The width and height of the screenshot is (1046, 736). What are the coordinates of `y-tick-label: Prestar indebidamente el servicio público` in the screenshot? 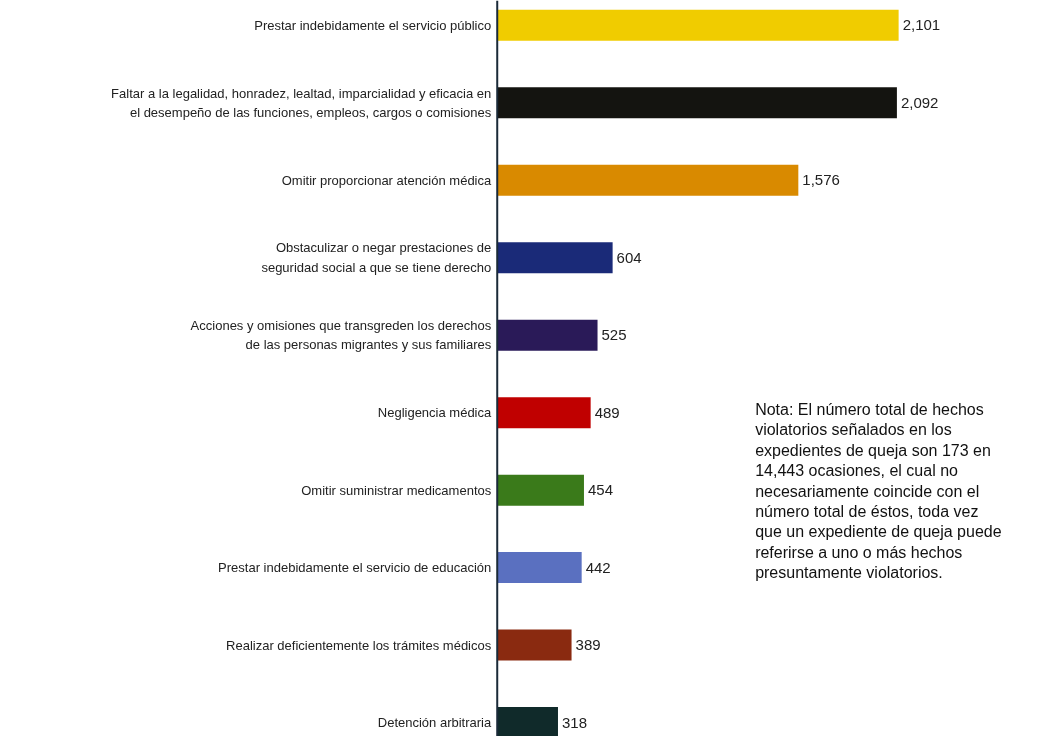 It's located at (373, 25).